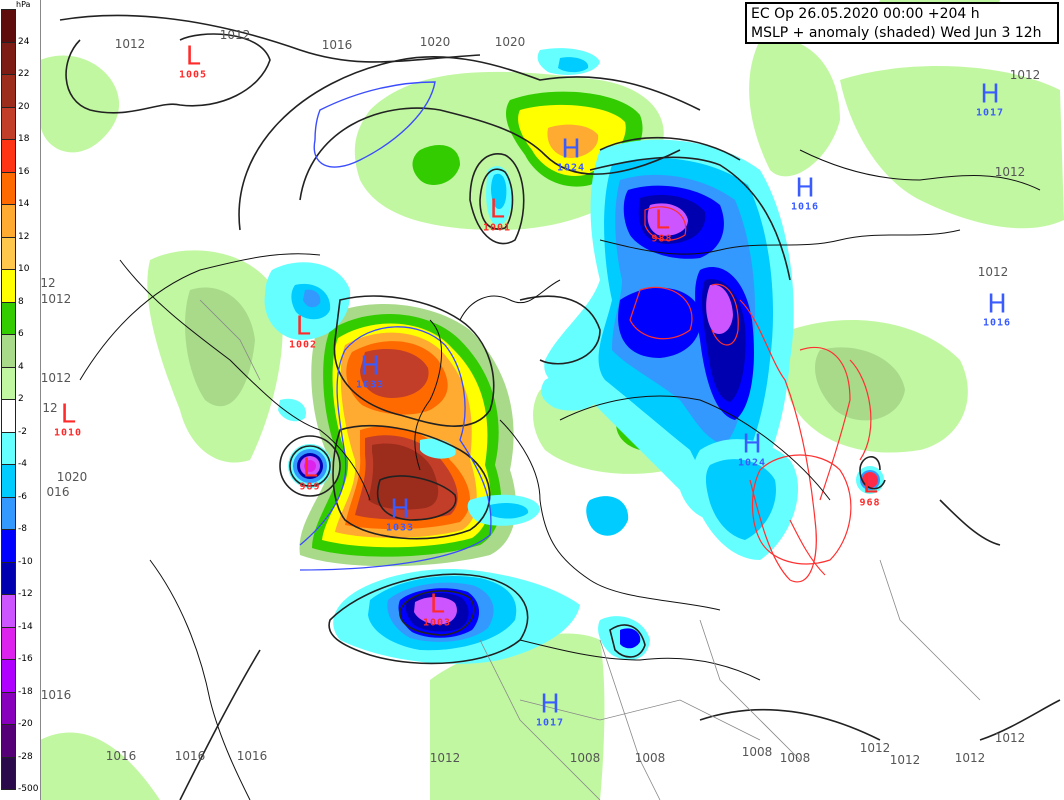 This screenshot has height=800, width=1064. I want to click on low-pressure-center: L 968, so click(869, 490).